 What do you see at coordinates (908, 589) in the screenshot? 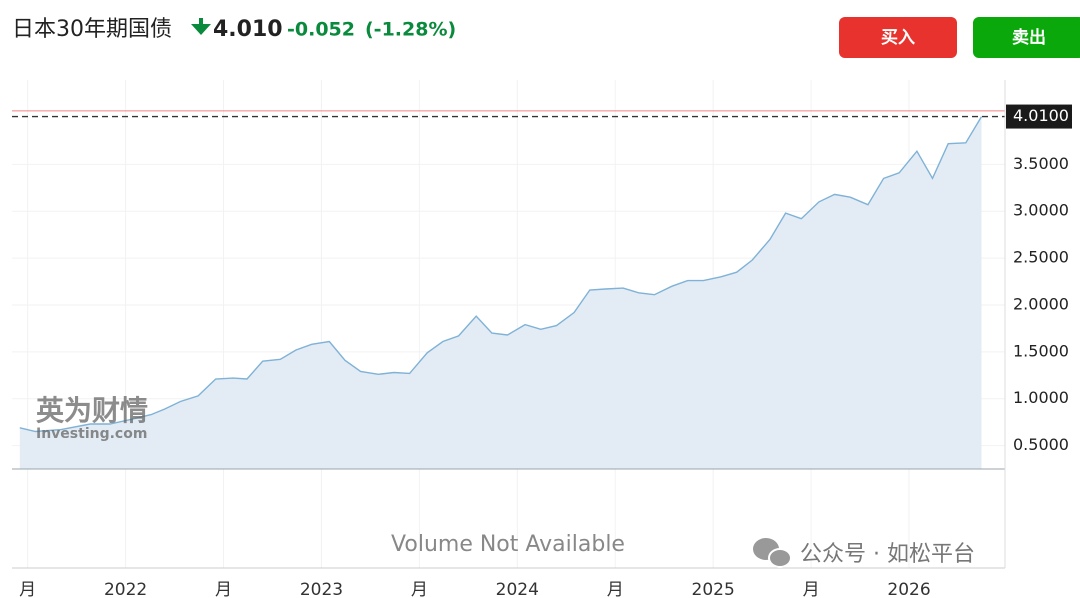
I see `x-tick-label: 2026` at bounding box center [908, 589].